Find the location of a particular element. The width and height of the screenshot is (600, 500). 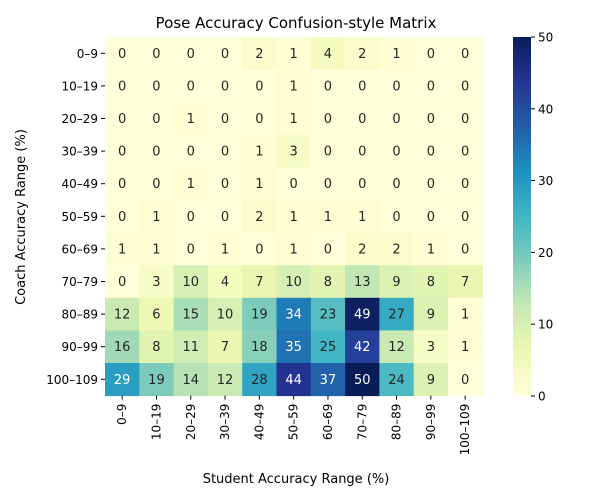

cell-value-label: 10 is located at coordinates (225, 315).